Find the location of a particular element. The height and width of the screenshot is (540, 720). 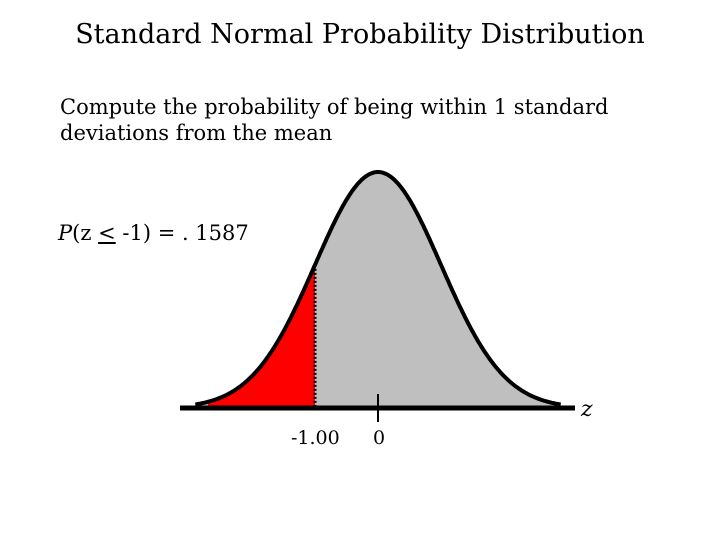

p-symbol: P is located at coordinates (65, 233).